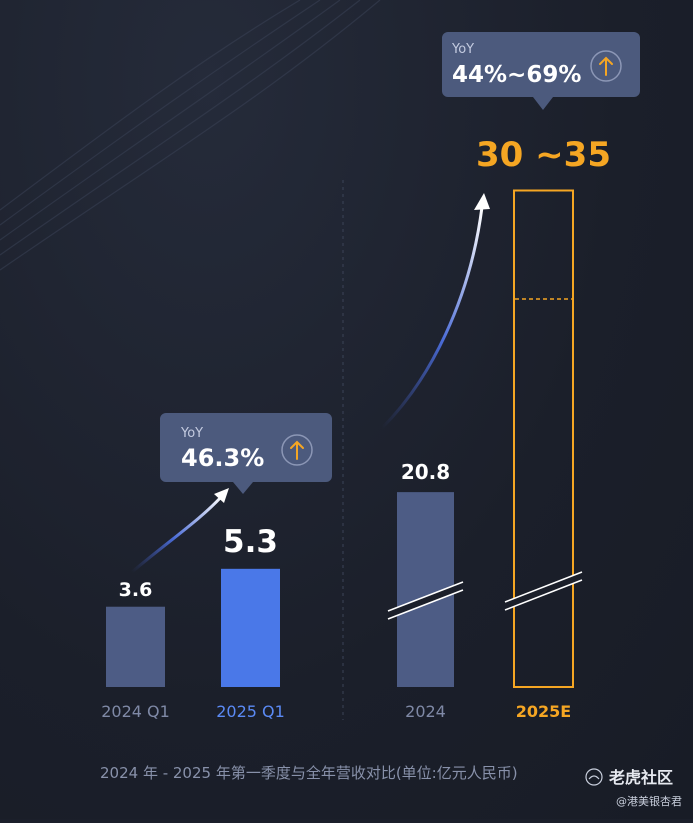 Image resolution: width=693 pixels, height=823 pixels. I want to click on value-label-2025e: 30 ~35, so click(543, 155).